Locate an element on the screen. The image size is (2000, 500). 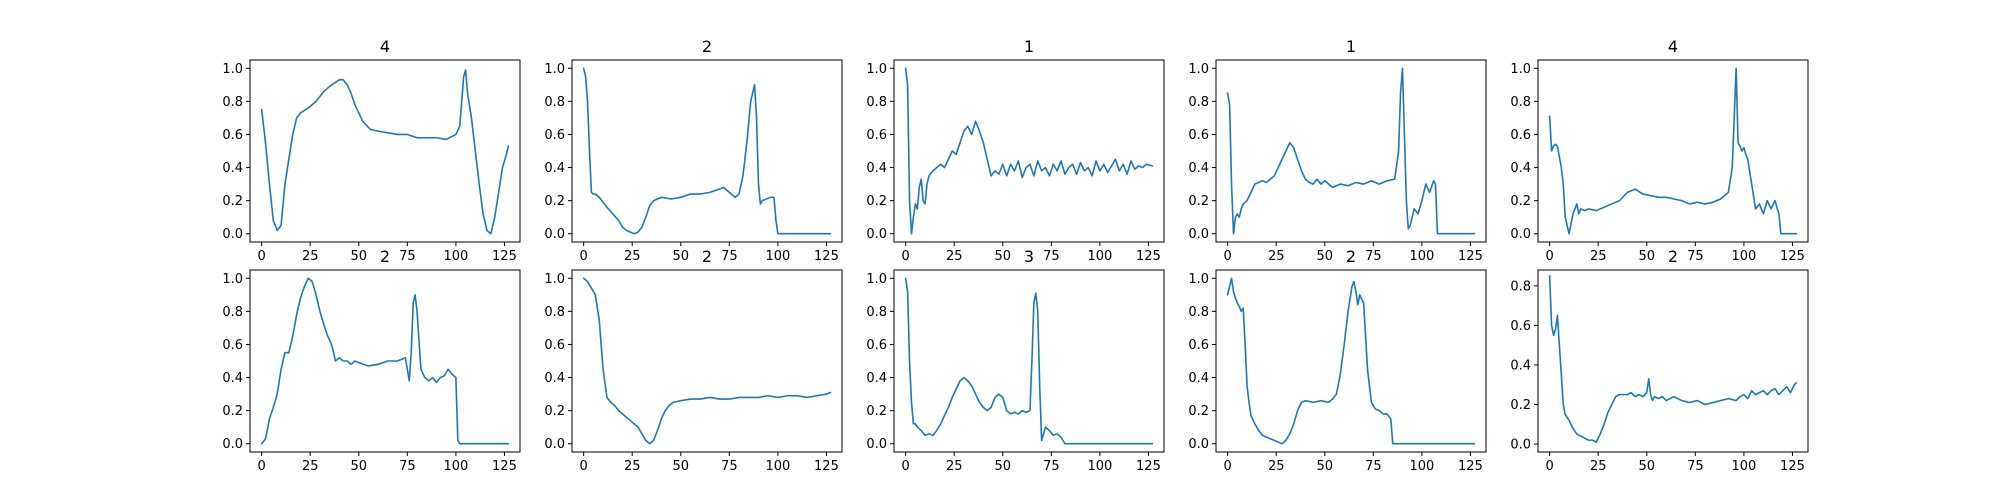
subplot-6: 2 0 25 50 75 100 125 0.0 0.2 0.4 0.6 0.8 1.0 is located at coordinates (371, 360).